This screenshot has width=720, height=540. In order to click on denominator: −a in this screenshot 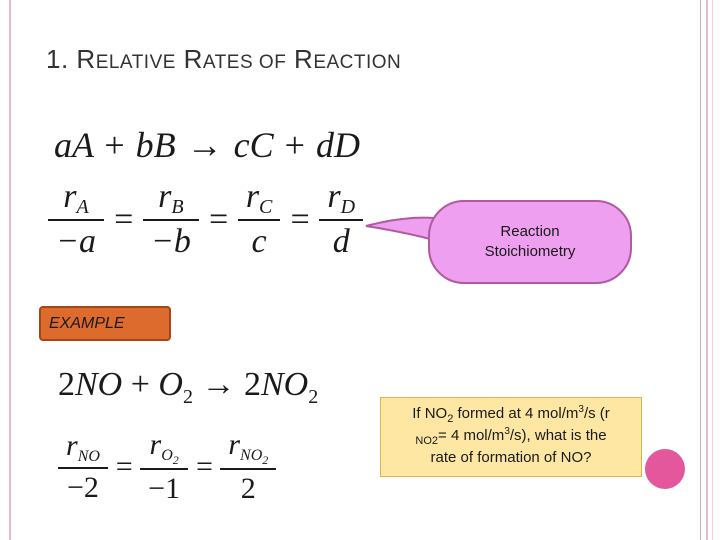, I will do `click(76, 239)`.